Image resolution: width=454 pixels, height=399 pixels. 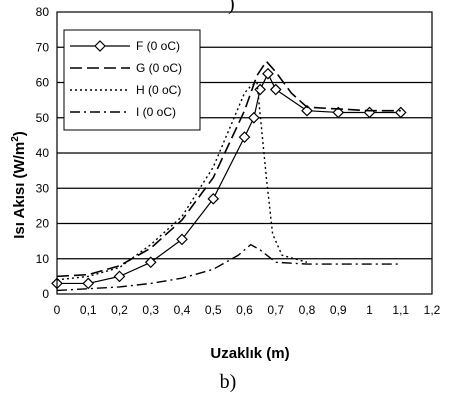 What do you see at coordinates (15, 139) in the screenshot?
I see `y-axis-title-superscript: 2` at bounding box center [15, 139].